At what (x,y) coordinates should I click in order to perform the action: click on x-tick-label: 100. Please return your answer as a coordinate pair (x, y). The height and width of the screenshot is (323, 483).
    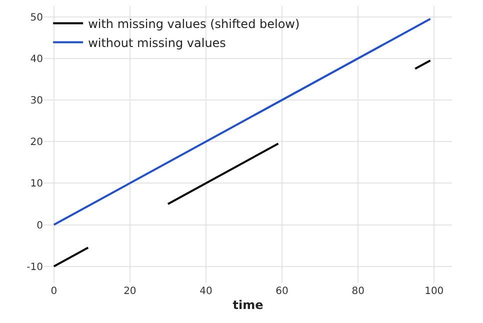
    Looking at the image, I should click on (434, 291).